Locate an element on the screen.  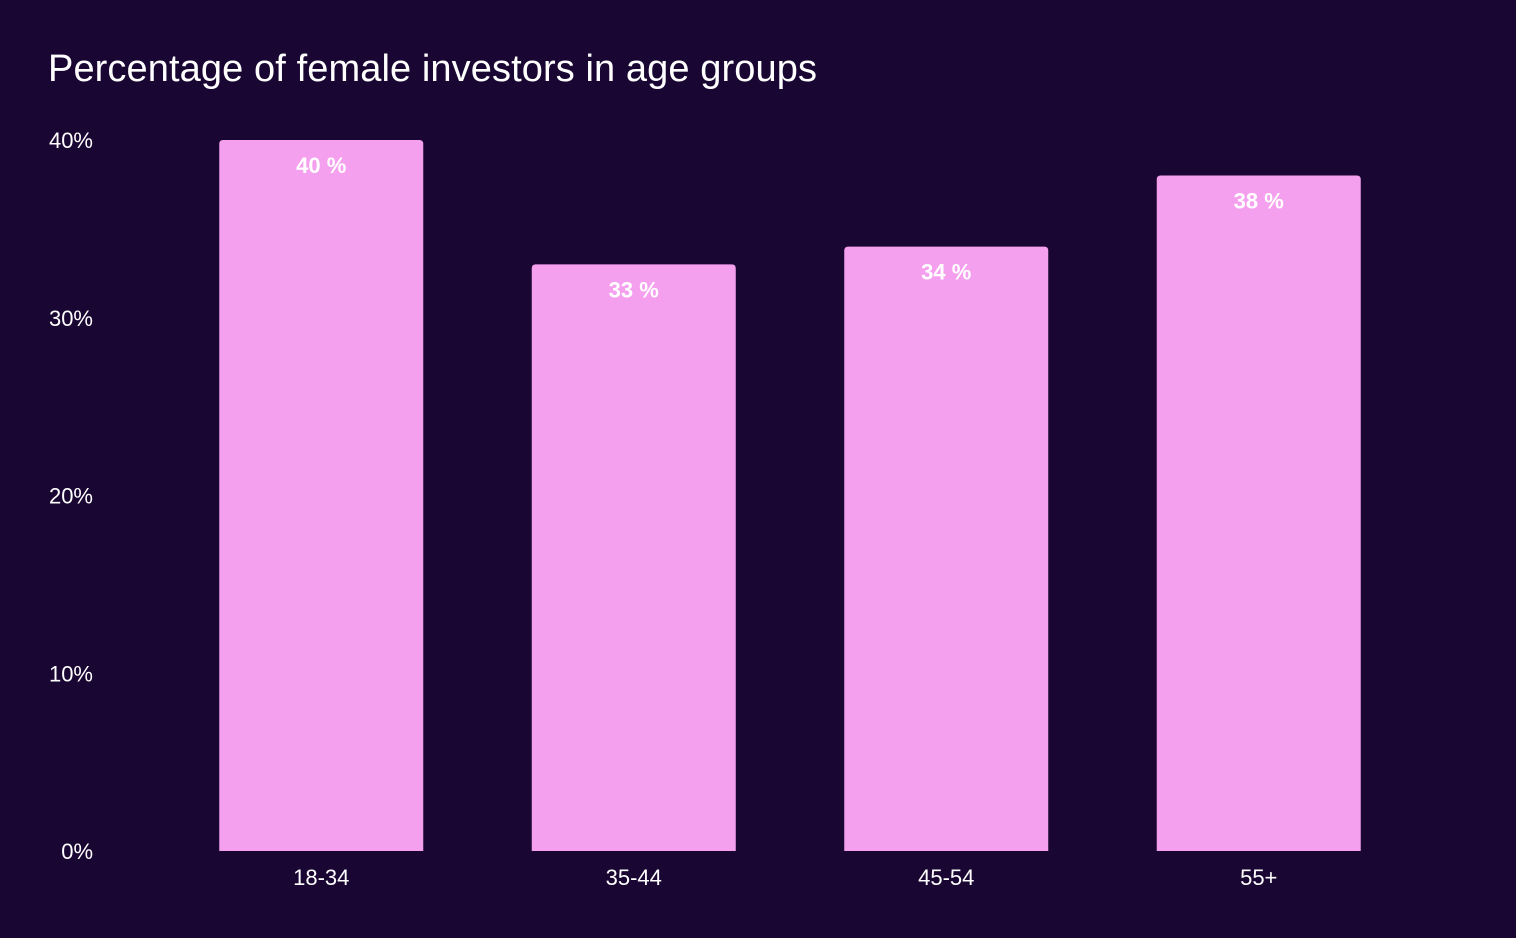
bar-value-label: 33 % is located at coordinates (634, 289).